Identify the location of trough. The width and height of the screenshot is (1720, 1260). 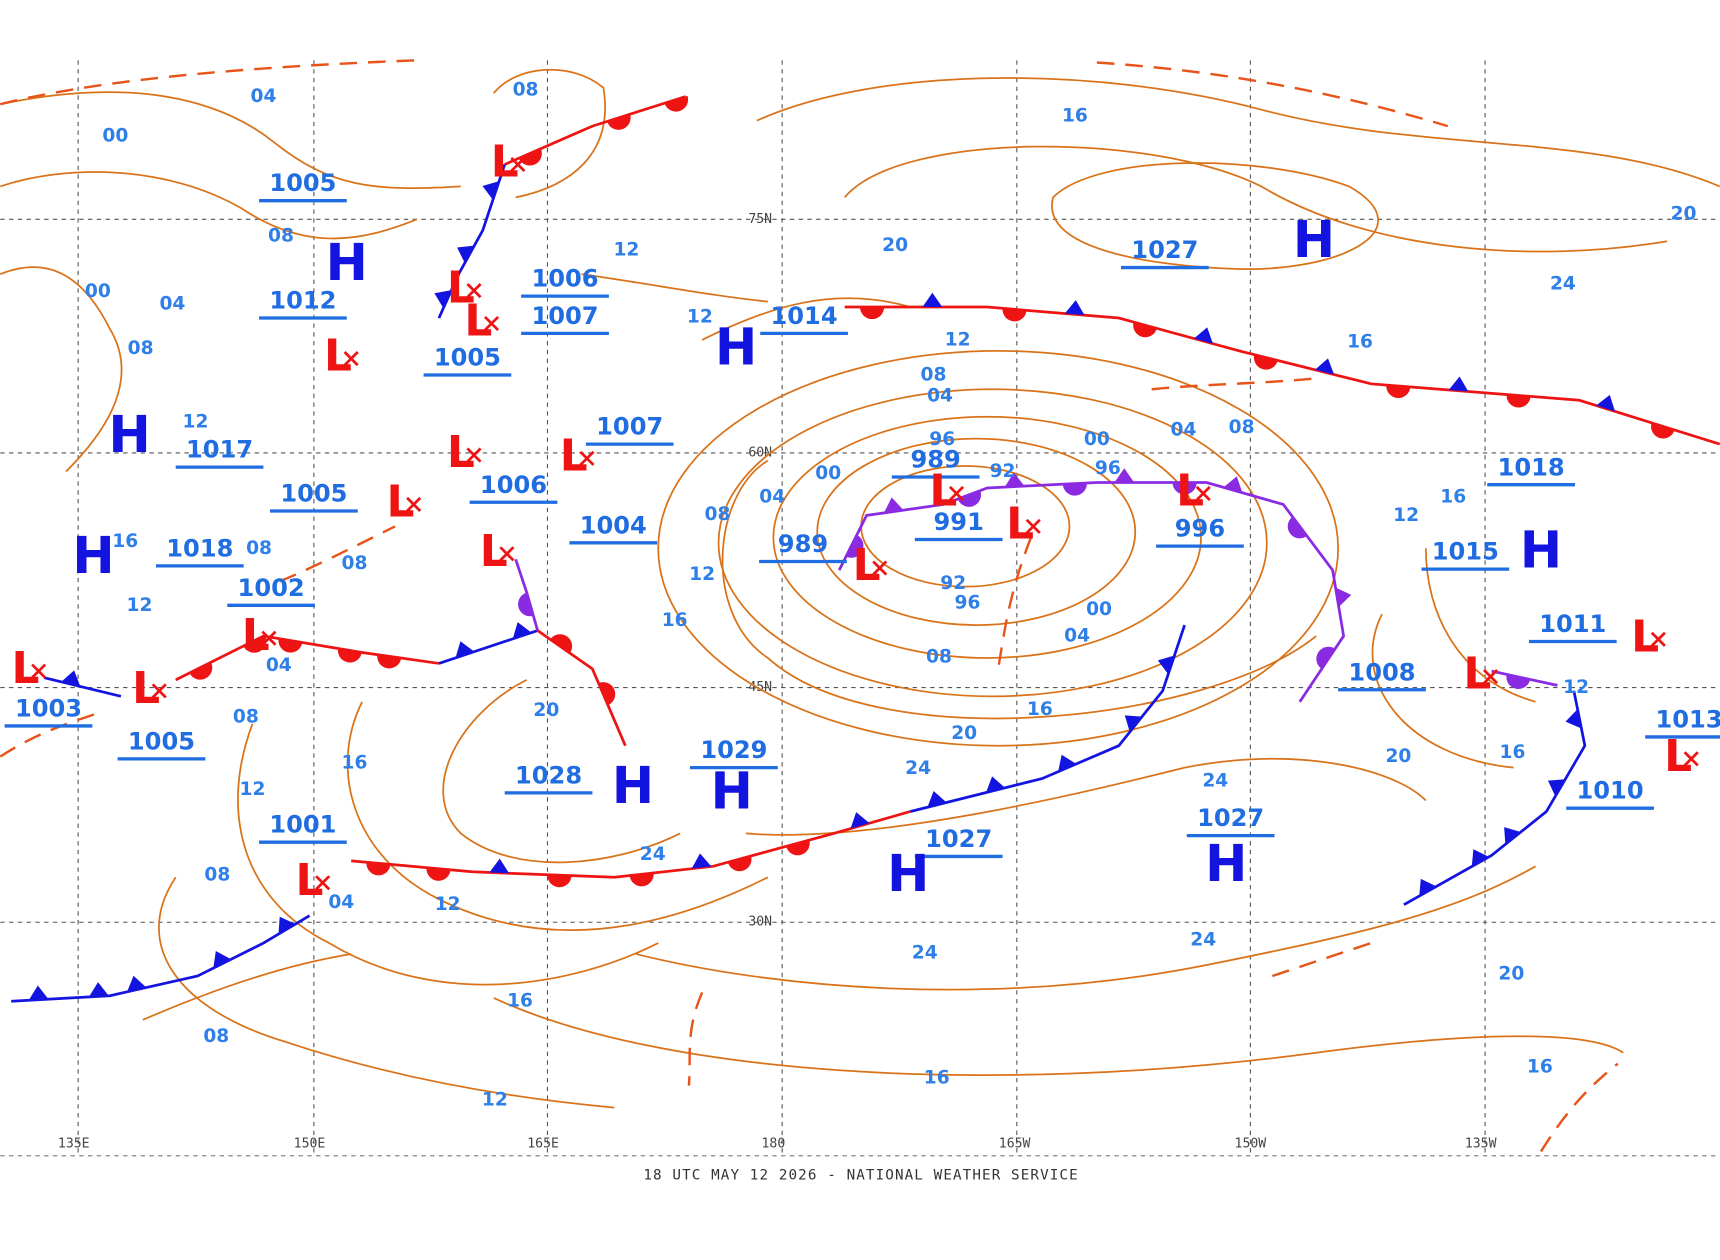
(337, 554).